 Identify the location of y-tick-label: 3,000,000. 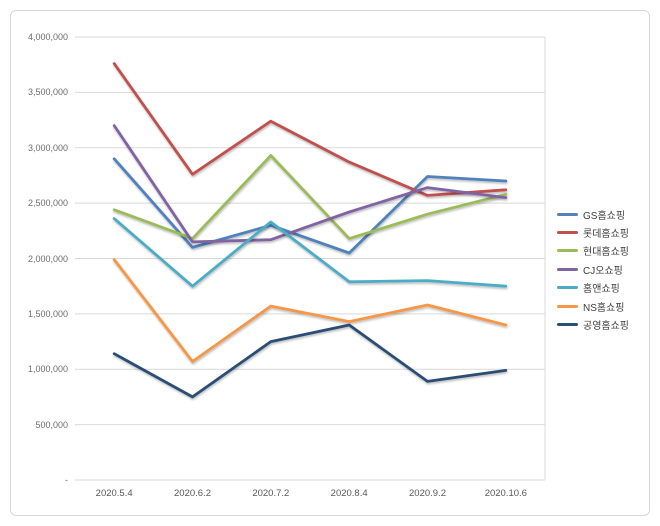
(47, 147).